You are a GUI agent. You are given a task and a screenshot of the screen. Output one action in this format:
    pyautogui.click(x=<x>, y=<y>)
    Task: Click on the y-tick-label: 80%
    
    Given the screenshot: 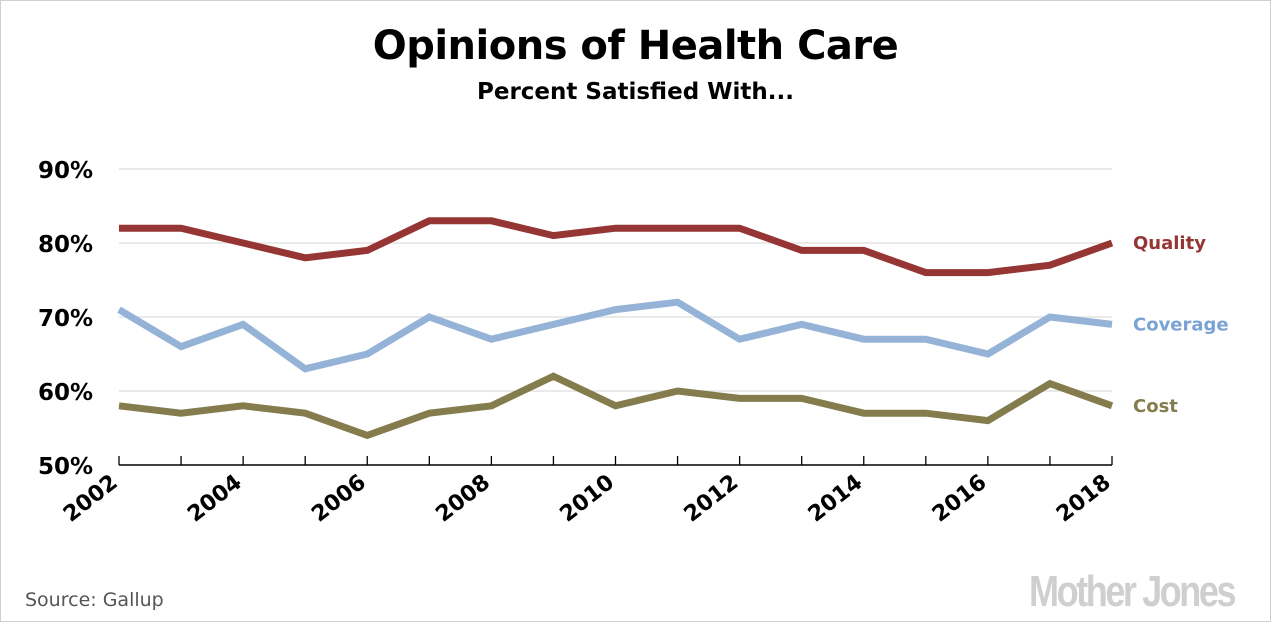 What is the action you would take?
    pyautogui.click(x=65, y=245)
    